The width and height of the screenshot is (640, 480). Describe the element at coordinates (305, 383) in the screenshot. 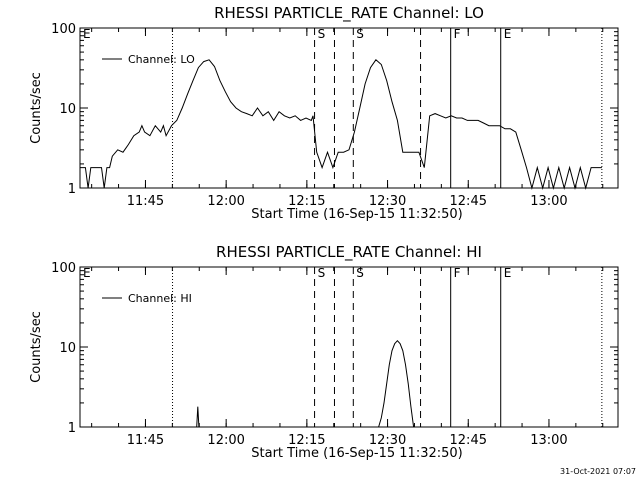

I see `series-line` at that location.